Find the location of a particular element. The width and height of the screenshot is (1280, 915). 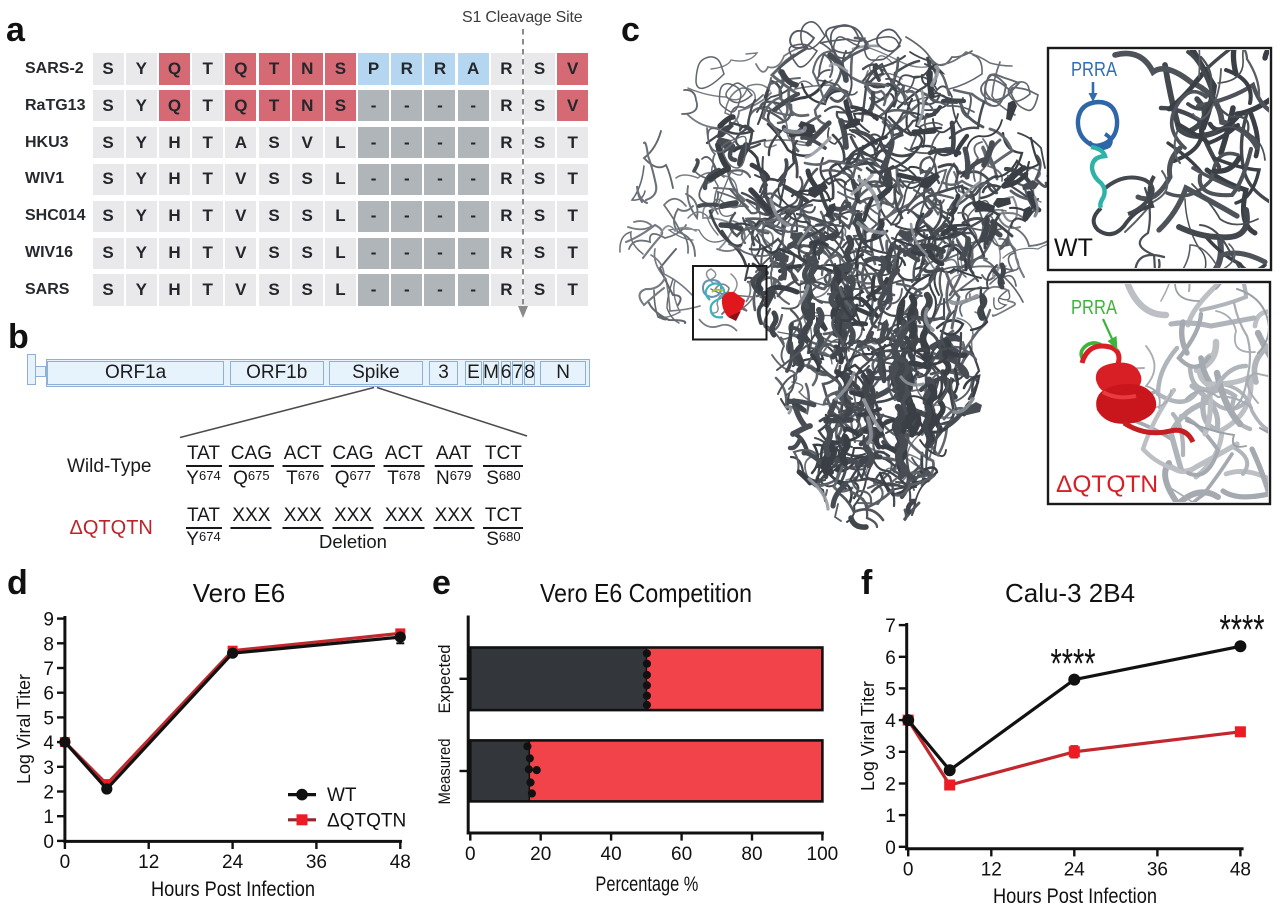

svg-text: 100 is located at coordinates (823, 854).